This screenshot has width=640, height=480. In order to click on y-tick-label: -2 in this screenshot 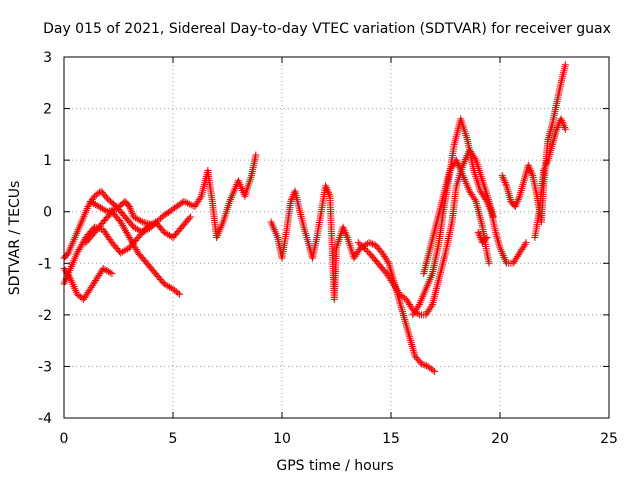, I will do `click(45, 316)`.